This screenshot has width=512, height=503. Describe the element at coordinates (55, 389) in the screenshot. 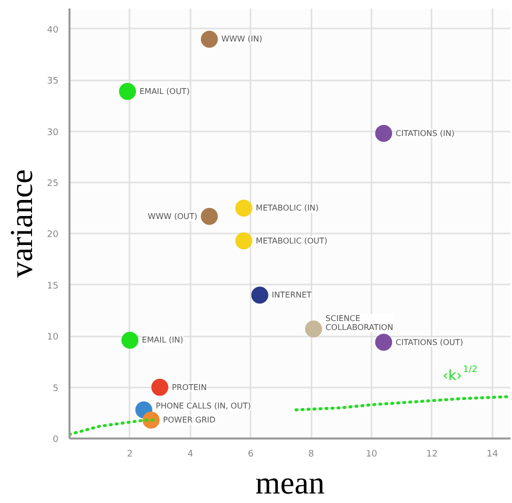

I see `y-tick-label: 5` at that location.